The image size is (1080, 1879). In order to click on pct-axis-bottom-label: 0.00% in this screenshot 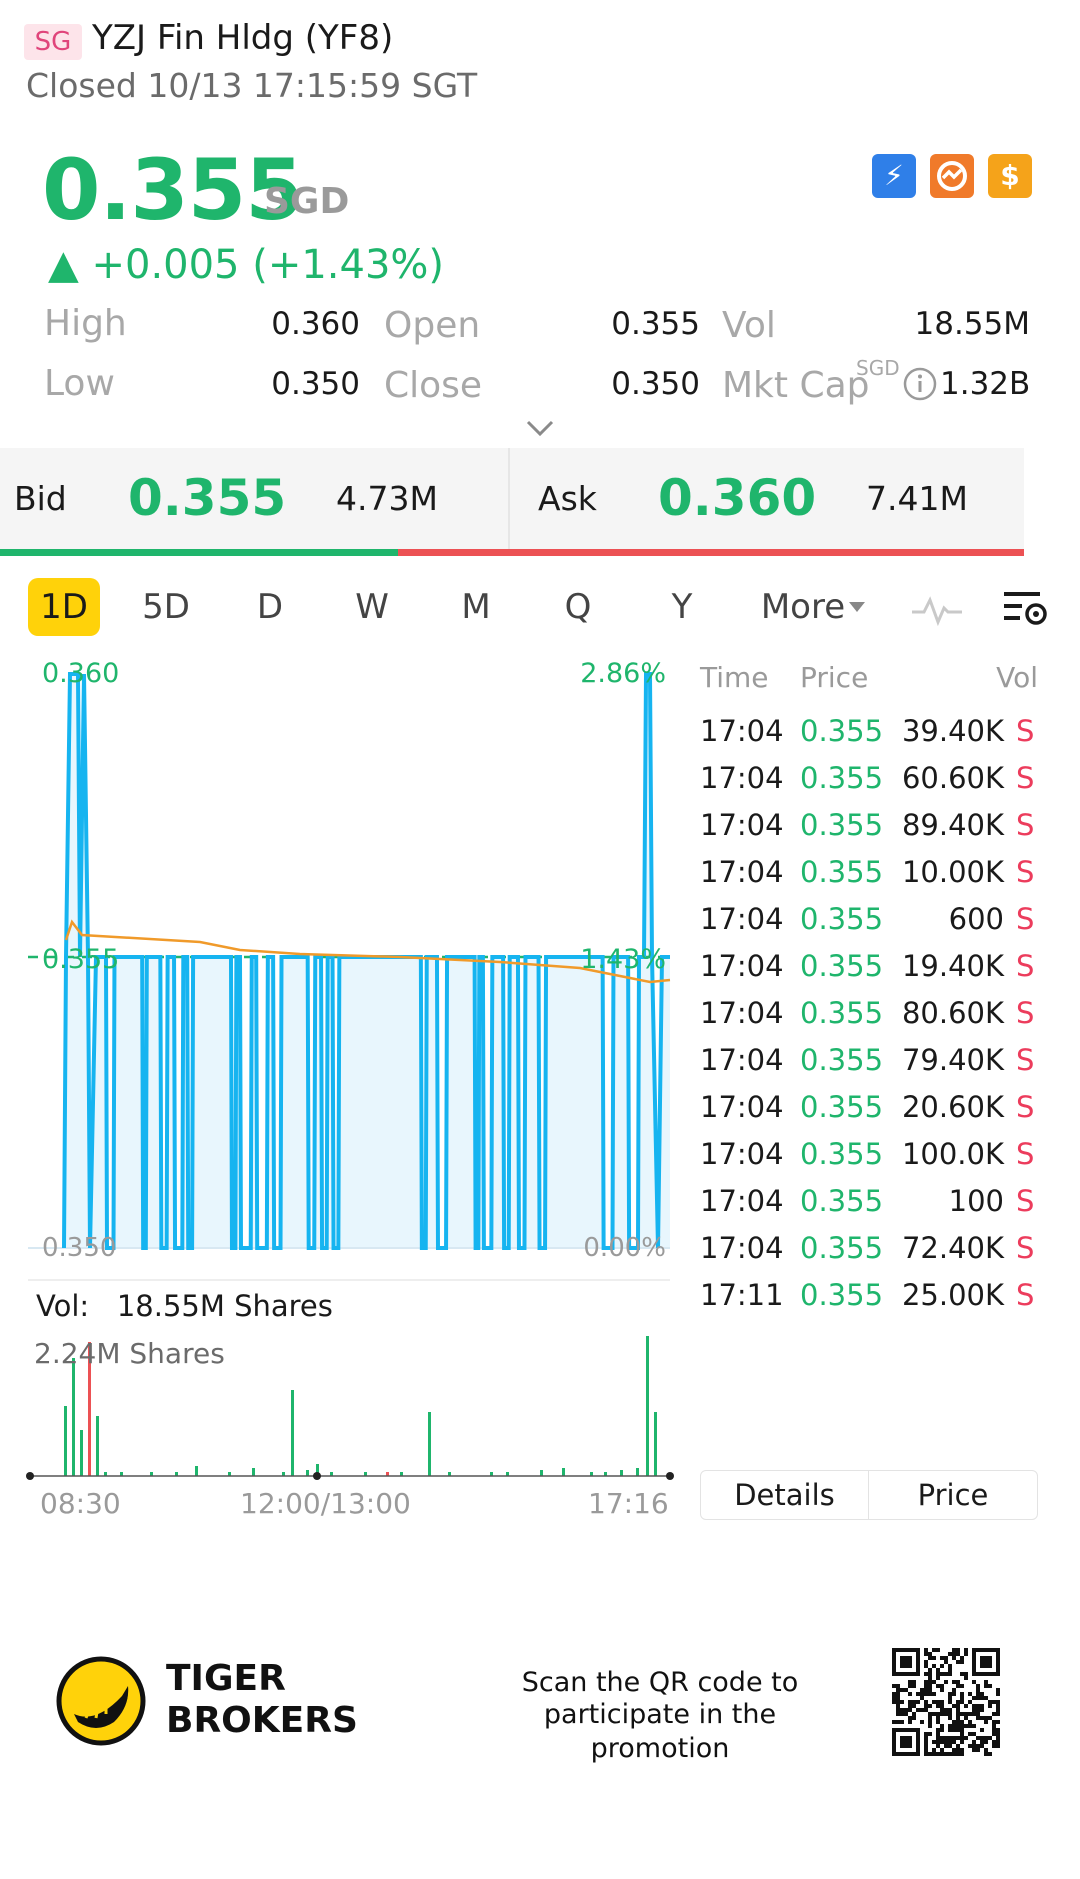, I will do `click(624, 1248)`.